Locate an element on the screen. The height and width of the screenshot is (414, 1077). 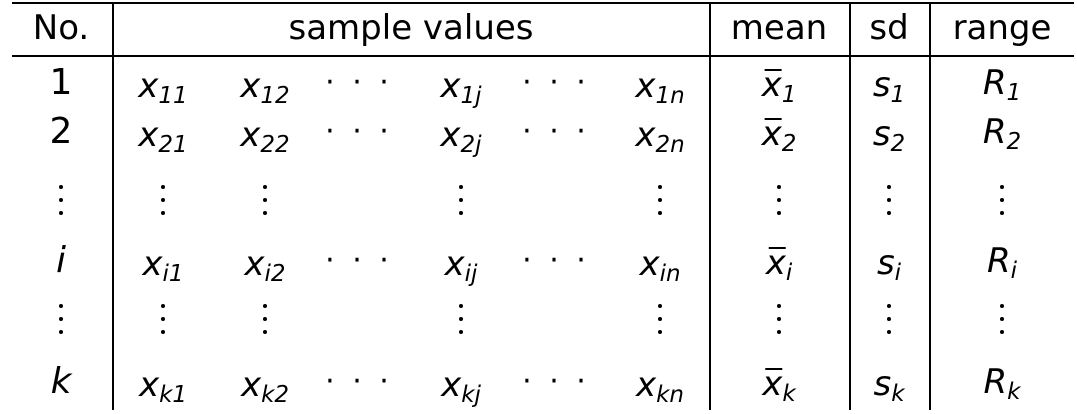
row-range: Ri is located at coordinates (1002, 262).